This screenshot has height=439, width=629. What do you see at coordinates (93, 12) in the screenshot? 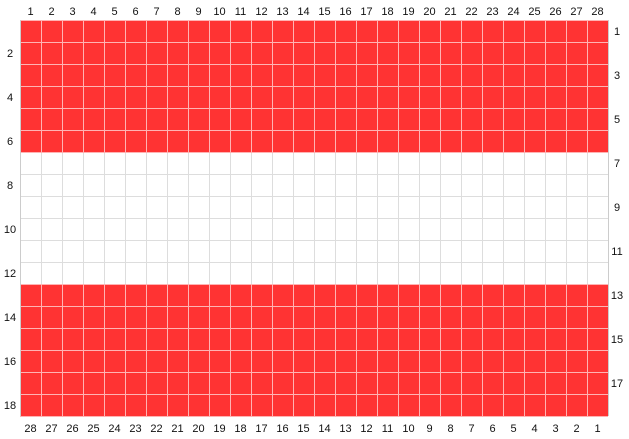
I see `top-column-label: 4` at bounding box center [93, 12].